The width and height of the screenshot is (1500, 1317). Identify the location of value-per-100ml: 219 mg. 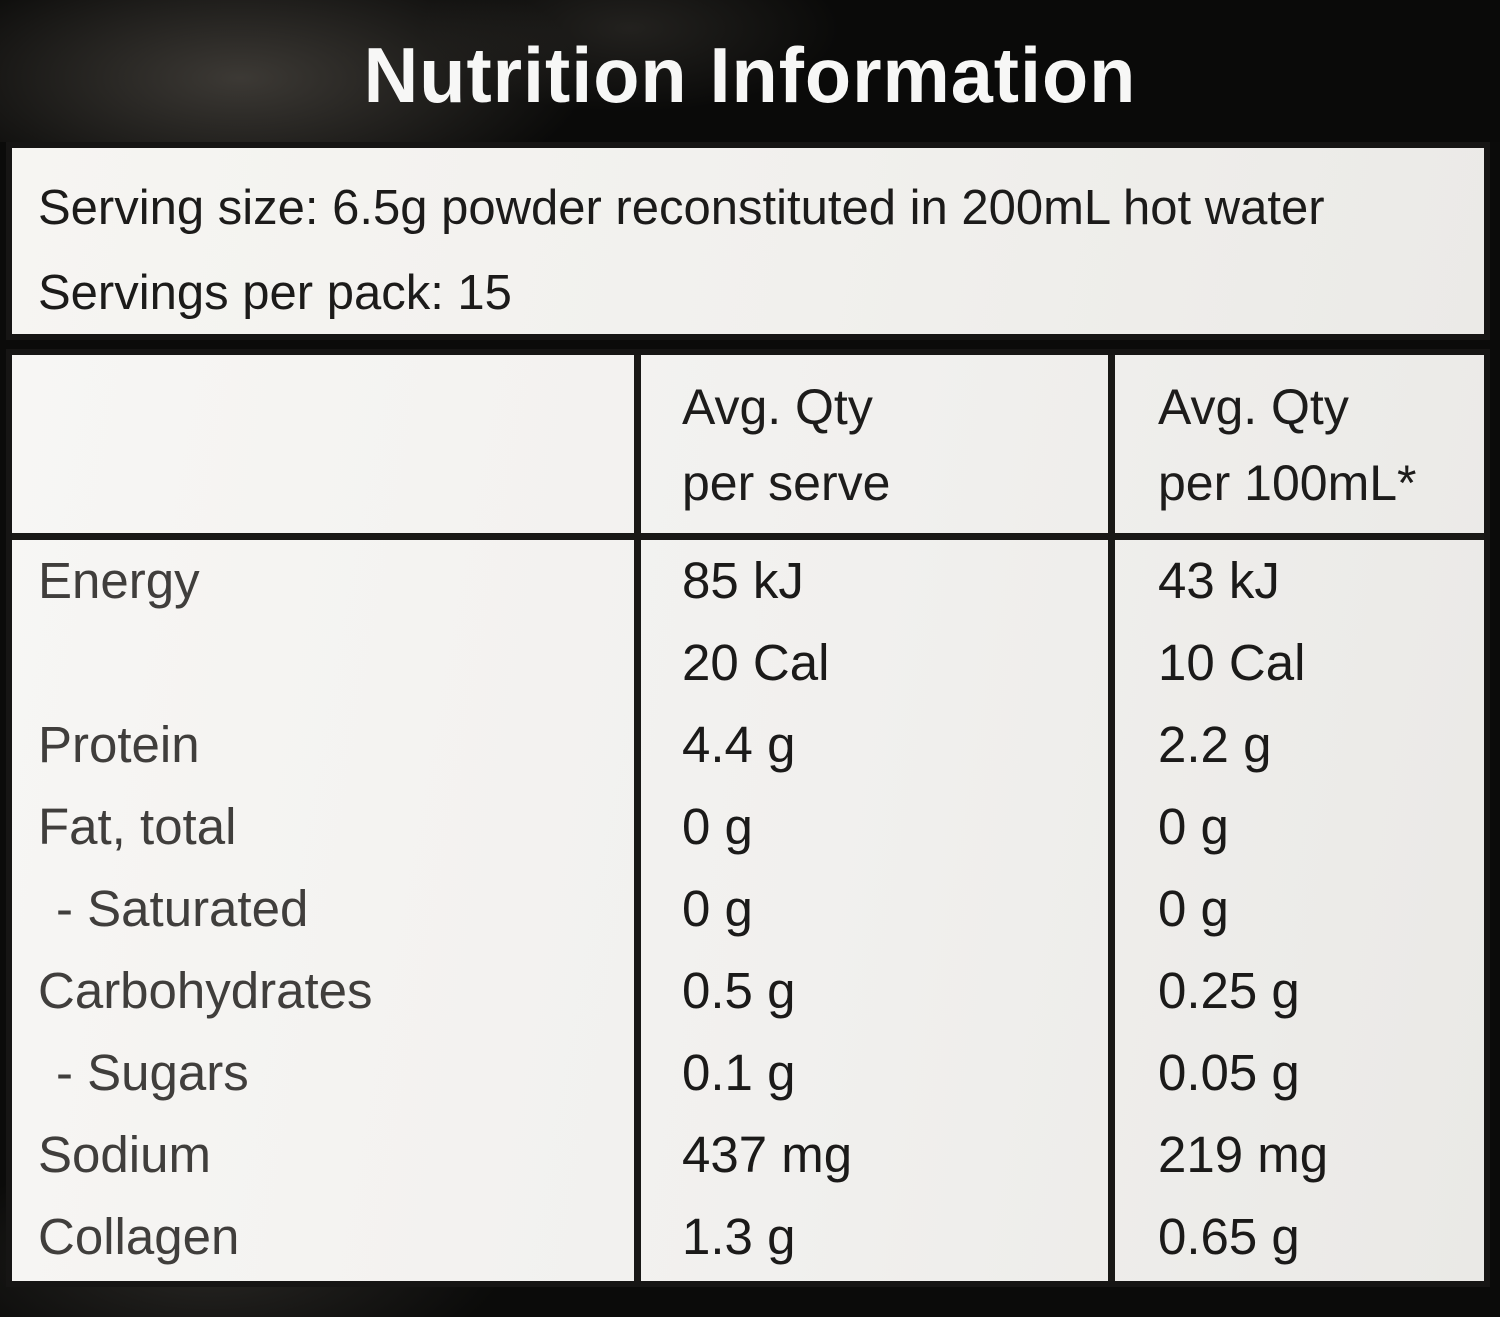
(1243, 1154).